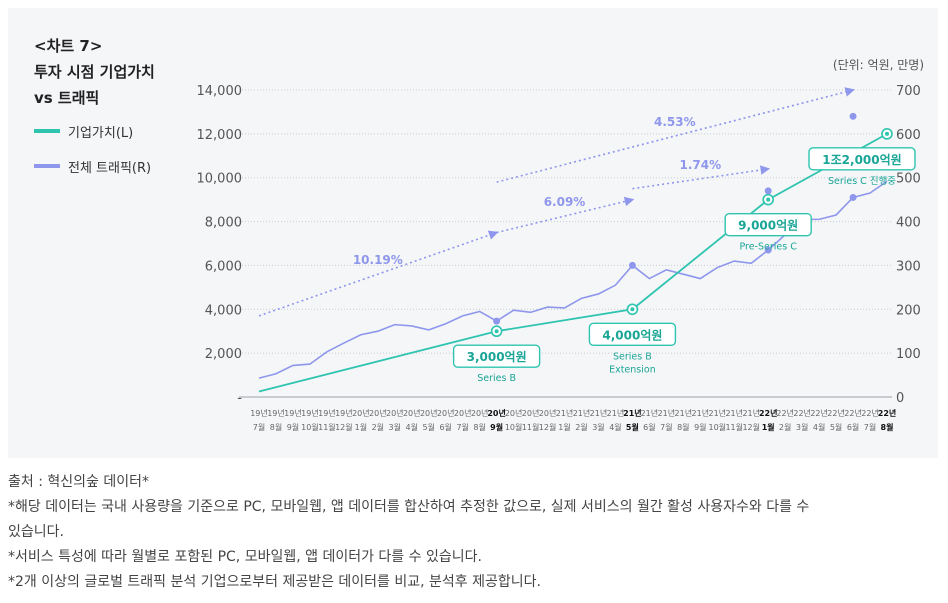 This screenshot has width=948, height=603. What do you see at coordinates (47, 166) in the screenshot?
I see `legend-swatch-traffic` at bounding box center [47, 166].